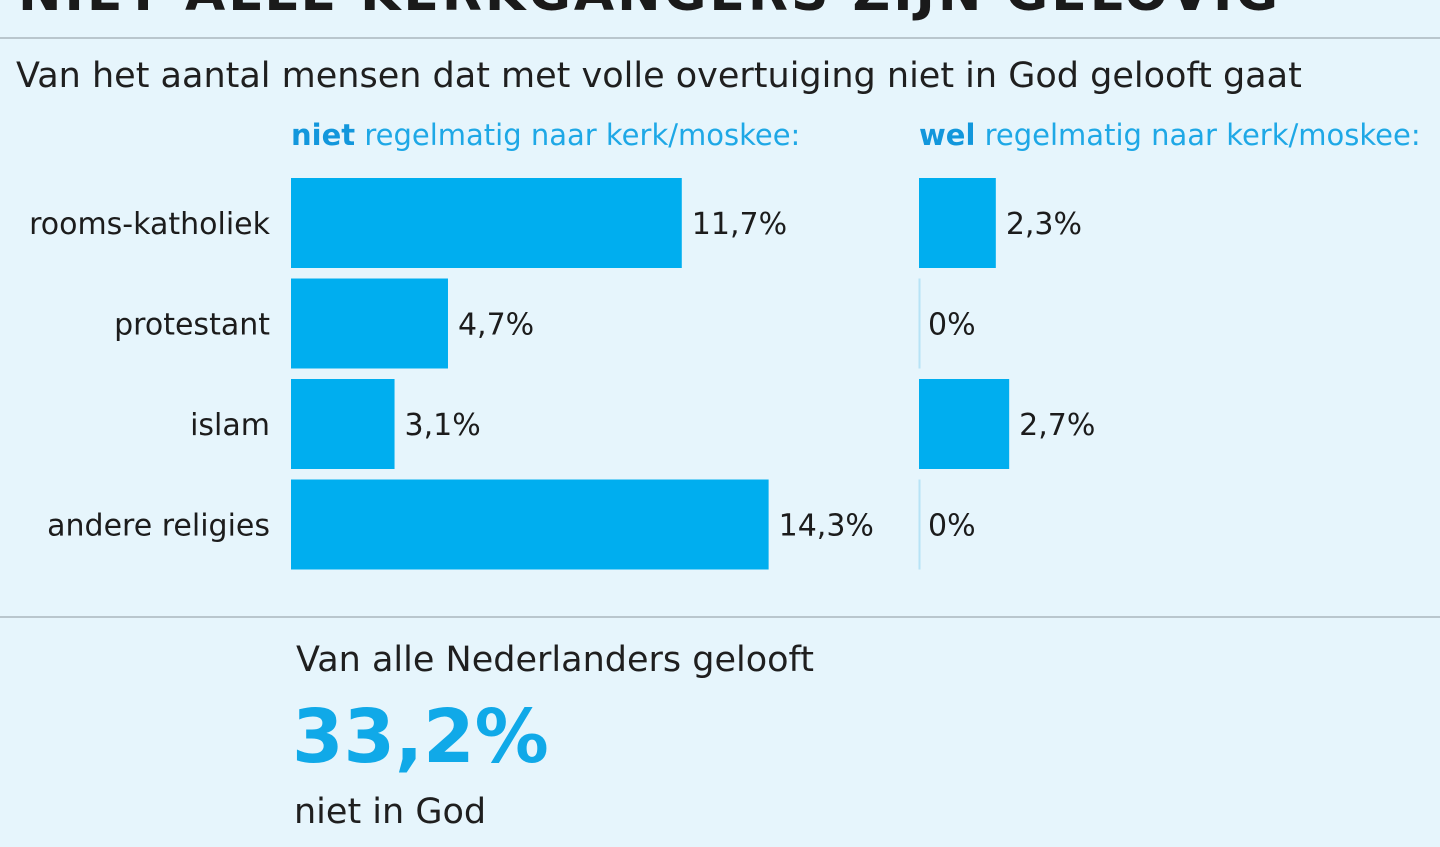 The image size is (1440, 847). What do you see at coordinates (826, 526) in the screenshot?
I see `data-label: 14,3%` at bounding box center [826, 526].